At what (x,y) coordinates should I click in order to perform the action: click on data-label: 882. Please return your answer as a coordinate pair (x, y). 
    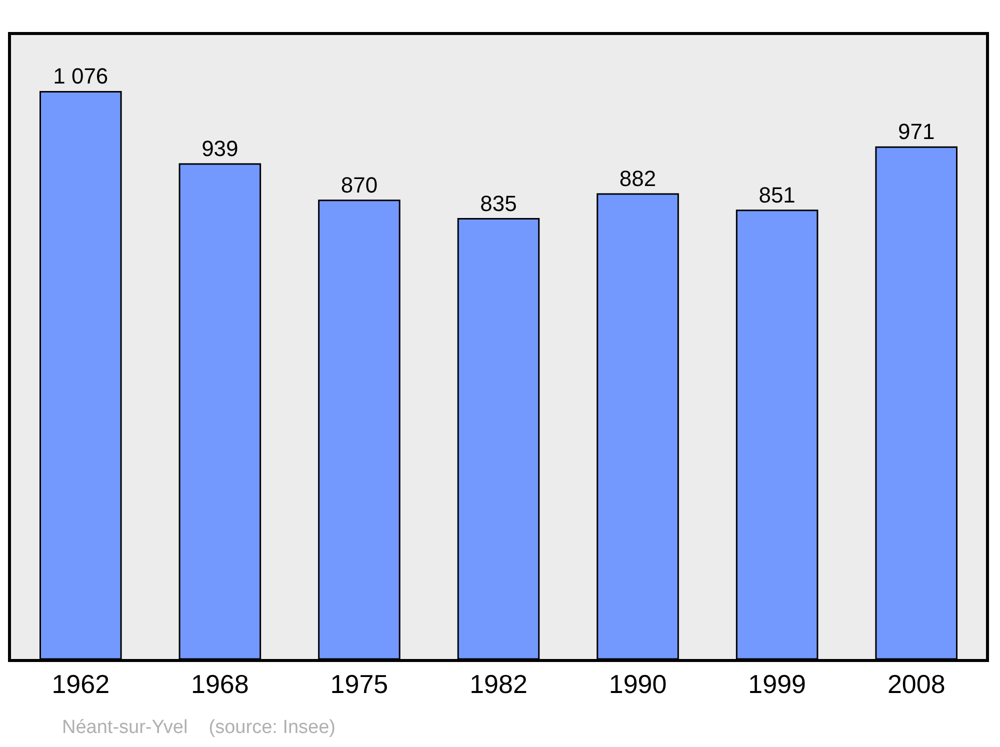
    Looking at the image, I should click on (637, 179).